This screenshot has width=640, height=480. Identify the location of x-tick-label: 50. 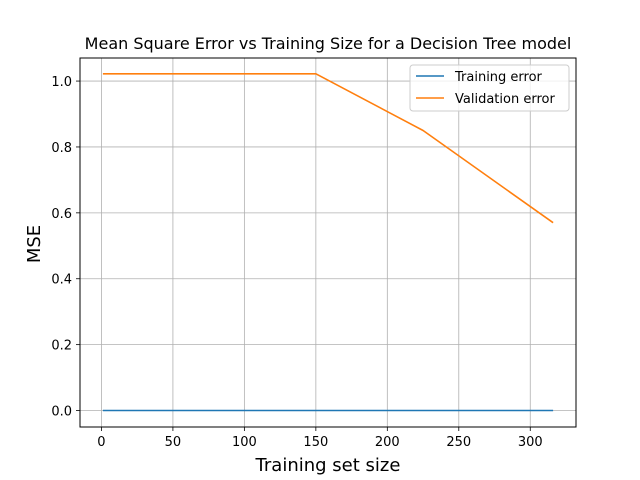
(173, 442).